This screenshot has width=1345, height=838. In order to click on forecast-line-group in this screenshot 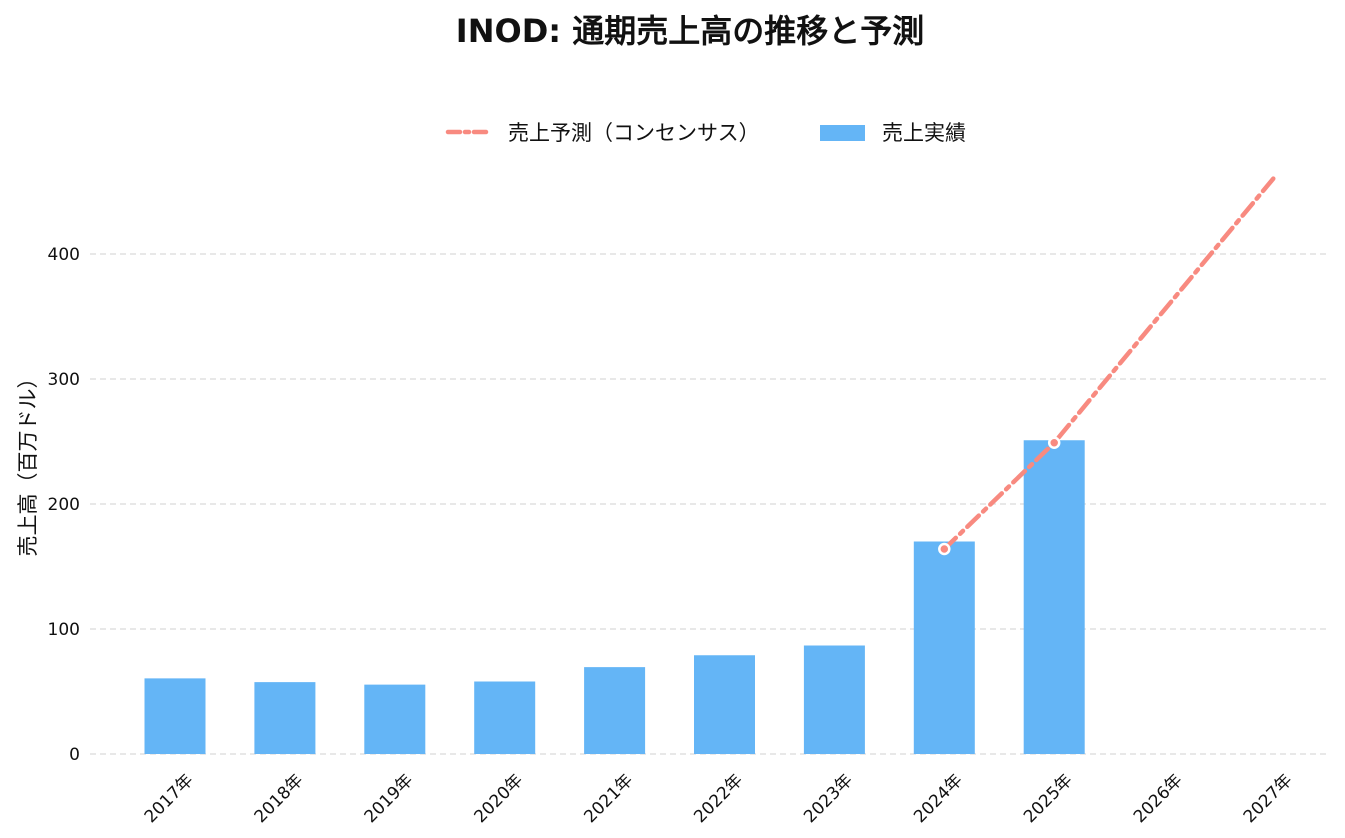, I will do `click(1107, 365)`.